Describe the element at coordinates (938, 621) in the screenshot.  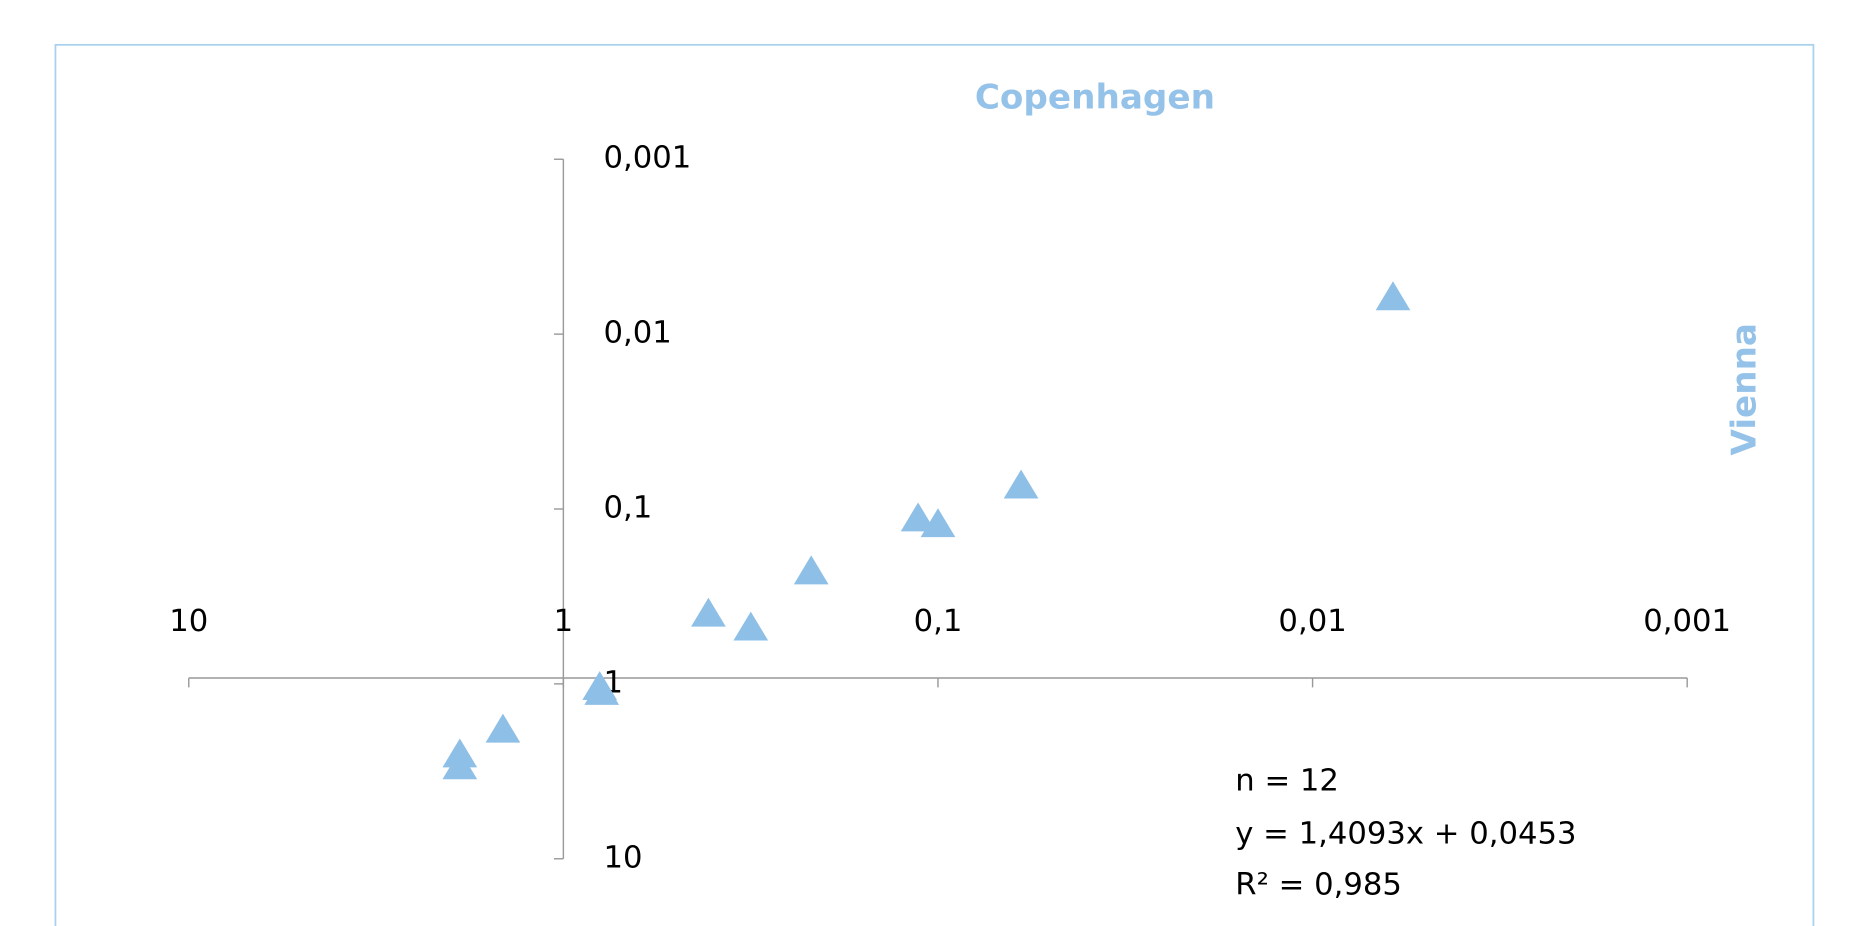
I see `x-tick-label: 0,1` at that location.